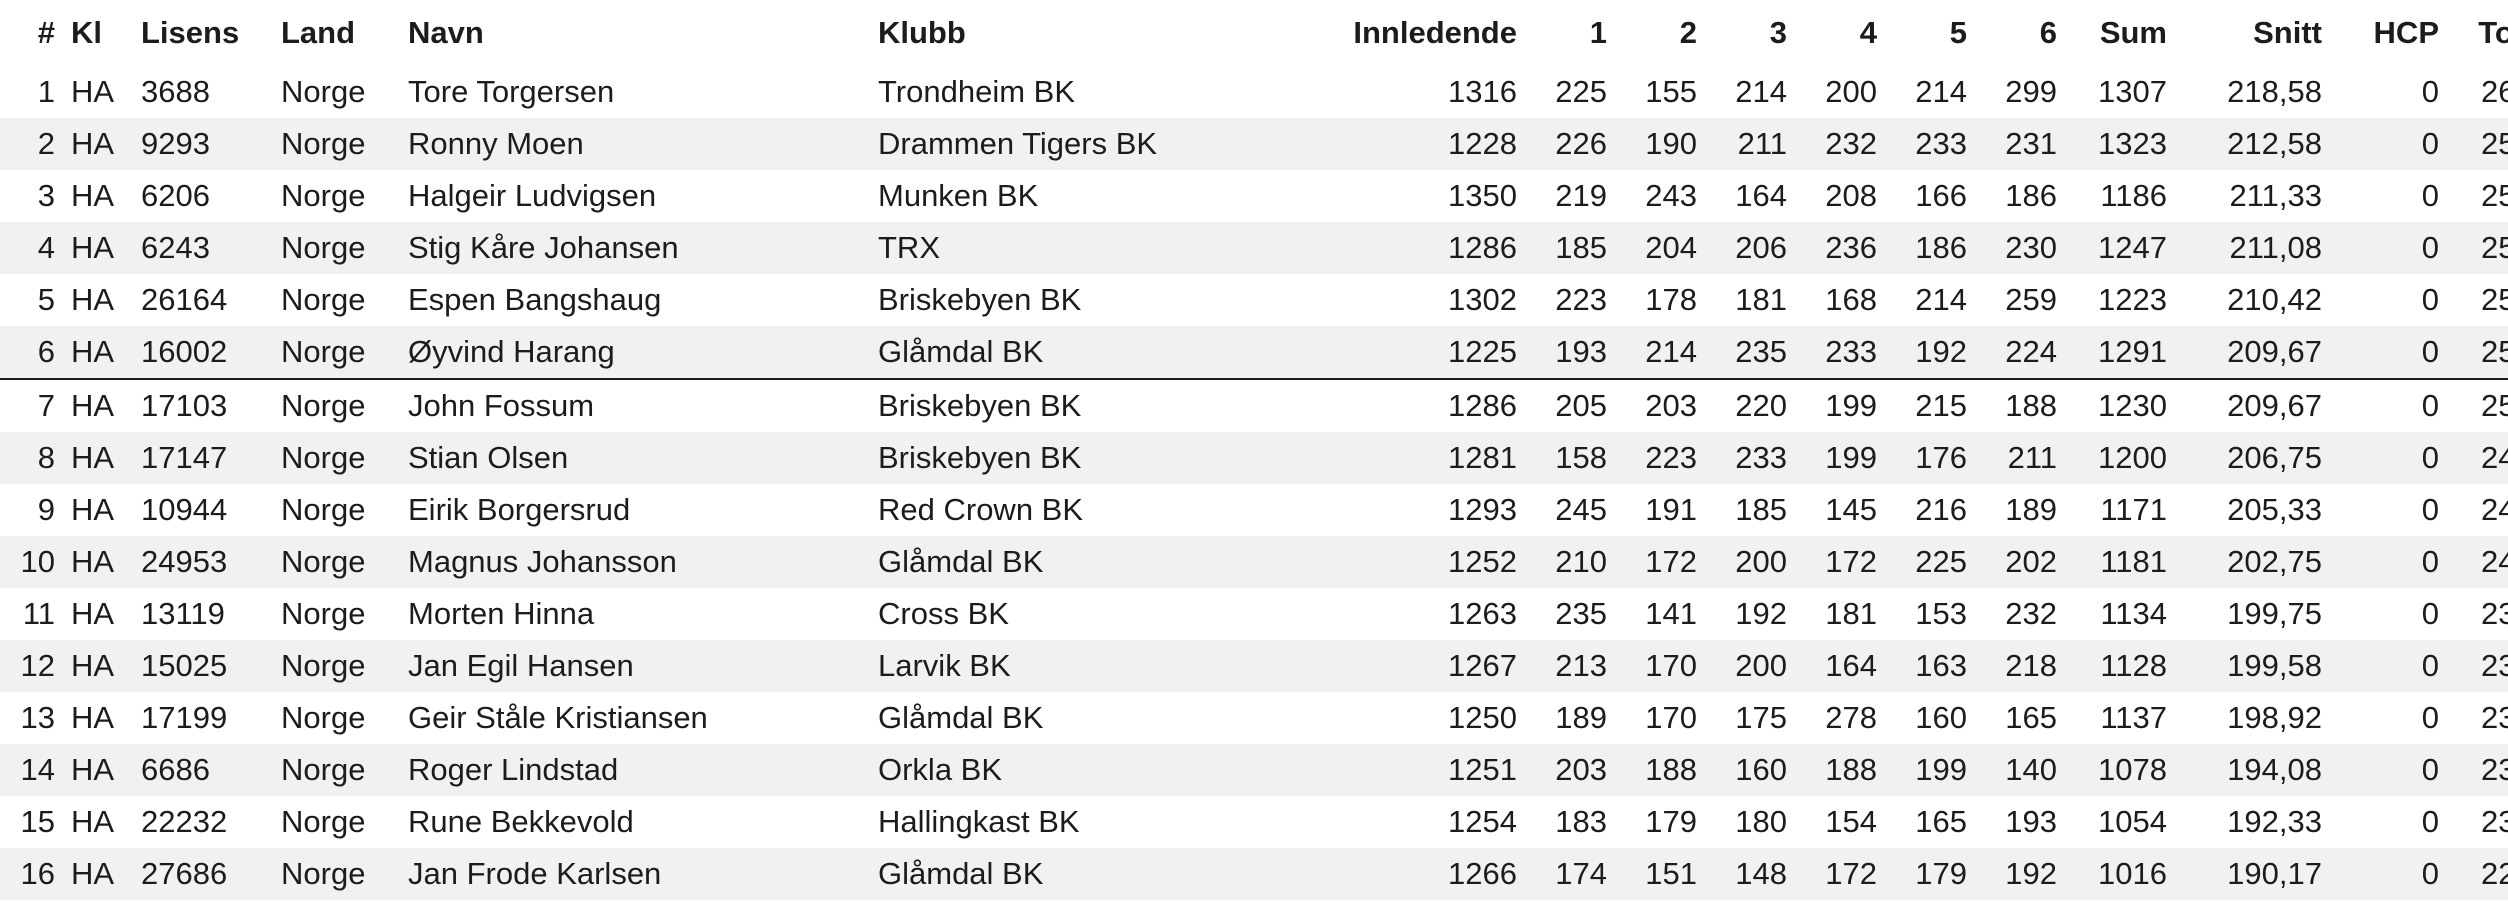  Describe the element at coordinates (635, 458) in the screenshot. I see `cell-name: Stian Olsen` at that location.